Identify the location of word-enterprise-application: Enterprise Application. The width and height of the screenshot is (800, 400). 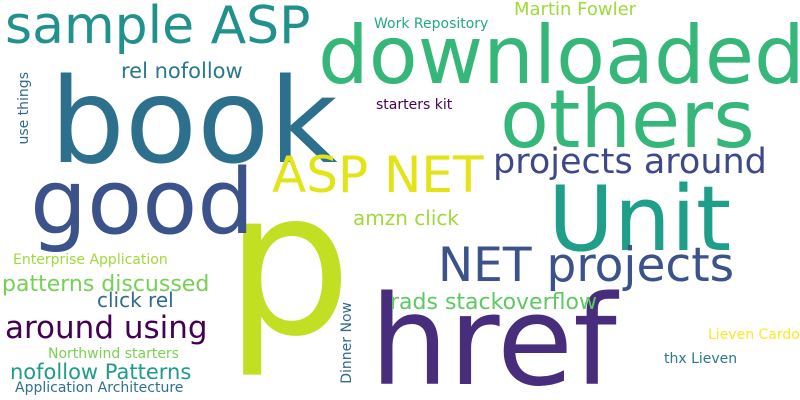
(90, 260).